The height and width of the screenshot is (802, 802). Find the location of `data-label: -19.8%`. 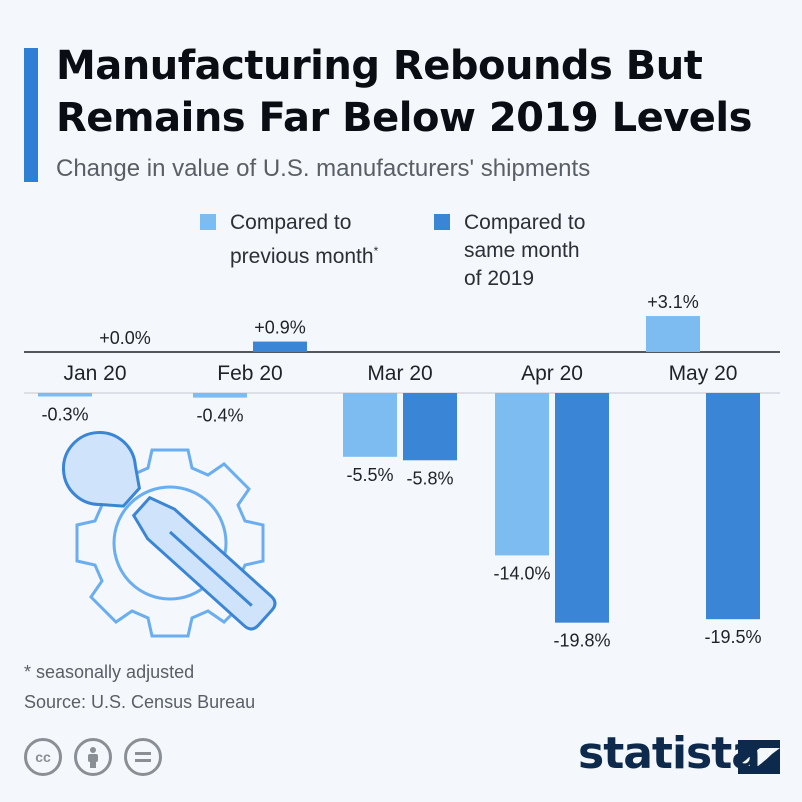

data-label: -19.8% is located at coordinates (581, 641).